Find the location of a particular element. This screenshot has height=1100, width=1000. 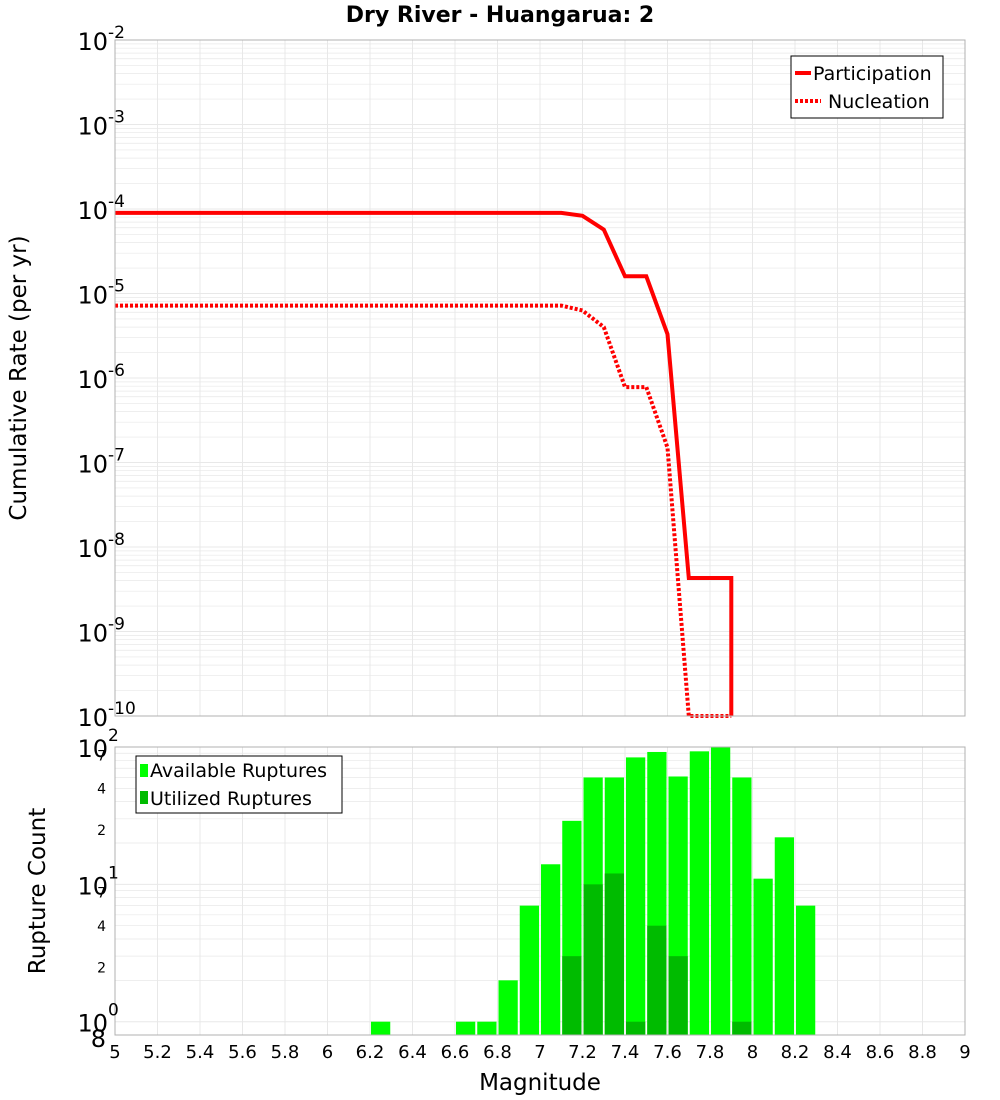

x-axis-label: Magnitude is located at coordinates (540, 1083).